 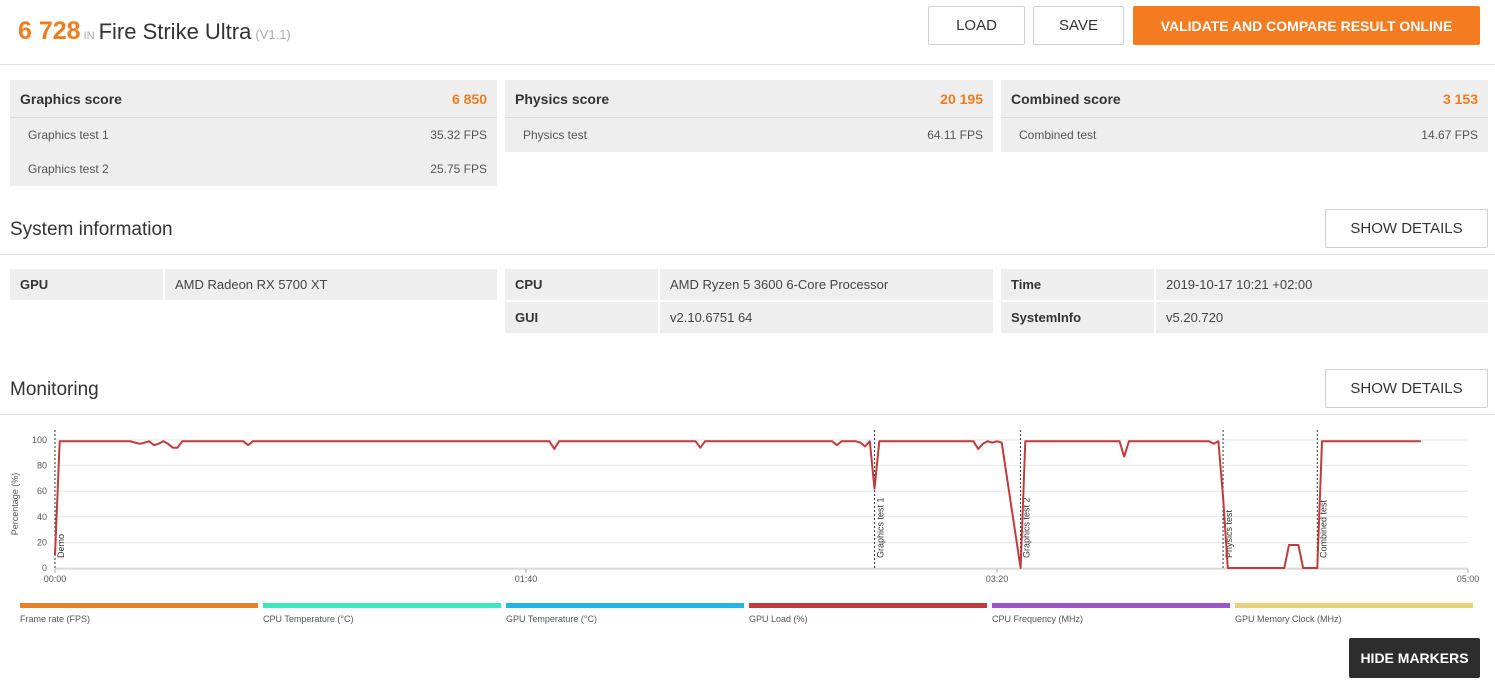 What do you see at coordinates (308, 619) in the screenshot?
I see `legend-label: CPU Temperature (°C)` at bounding box center [308, 619].